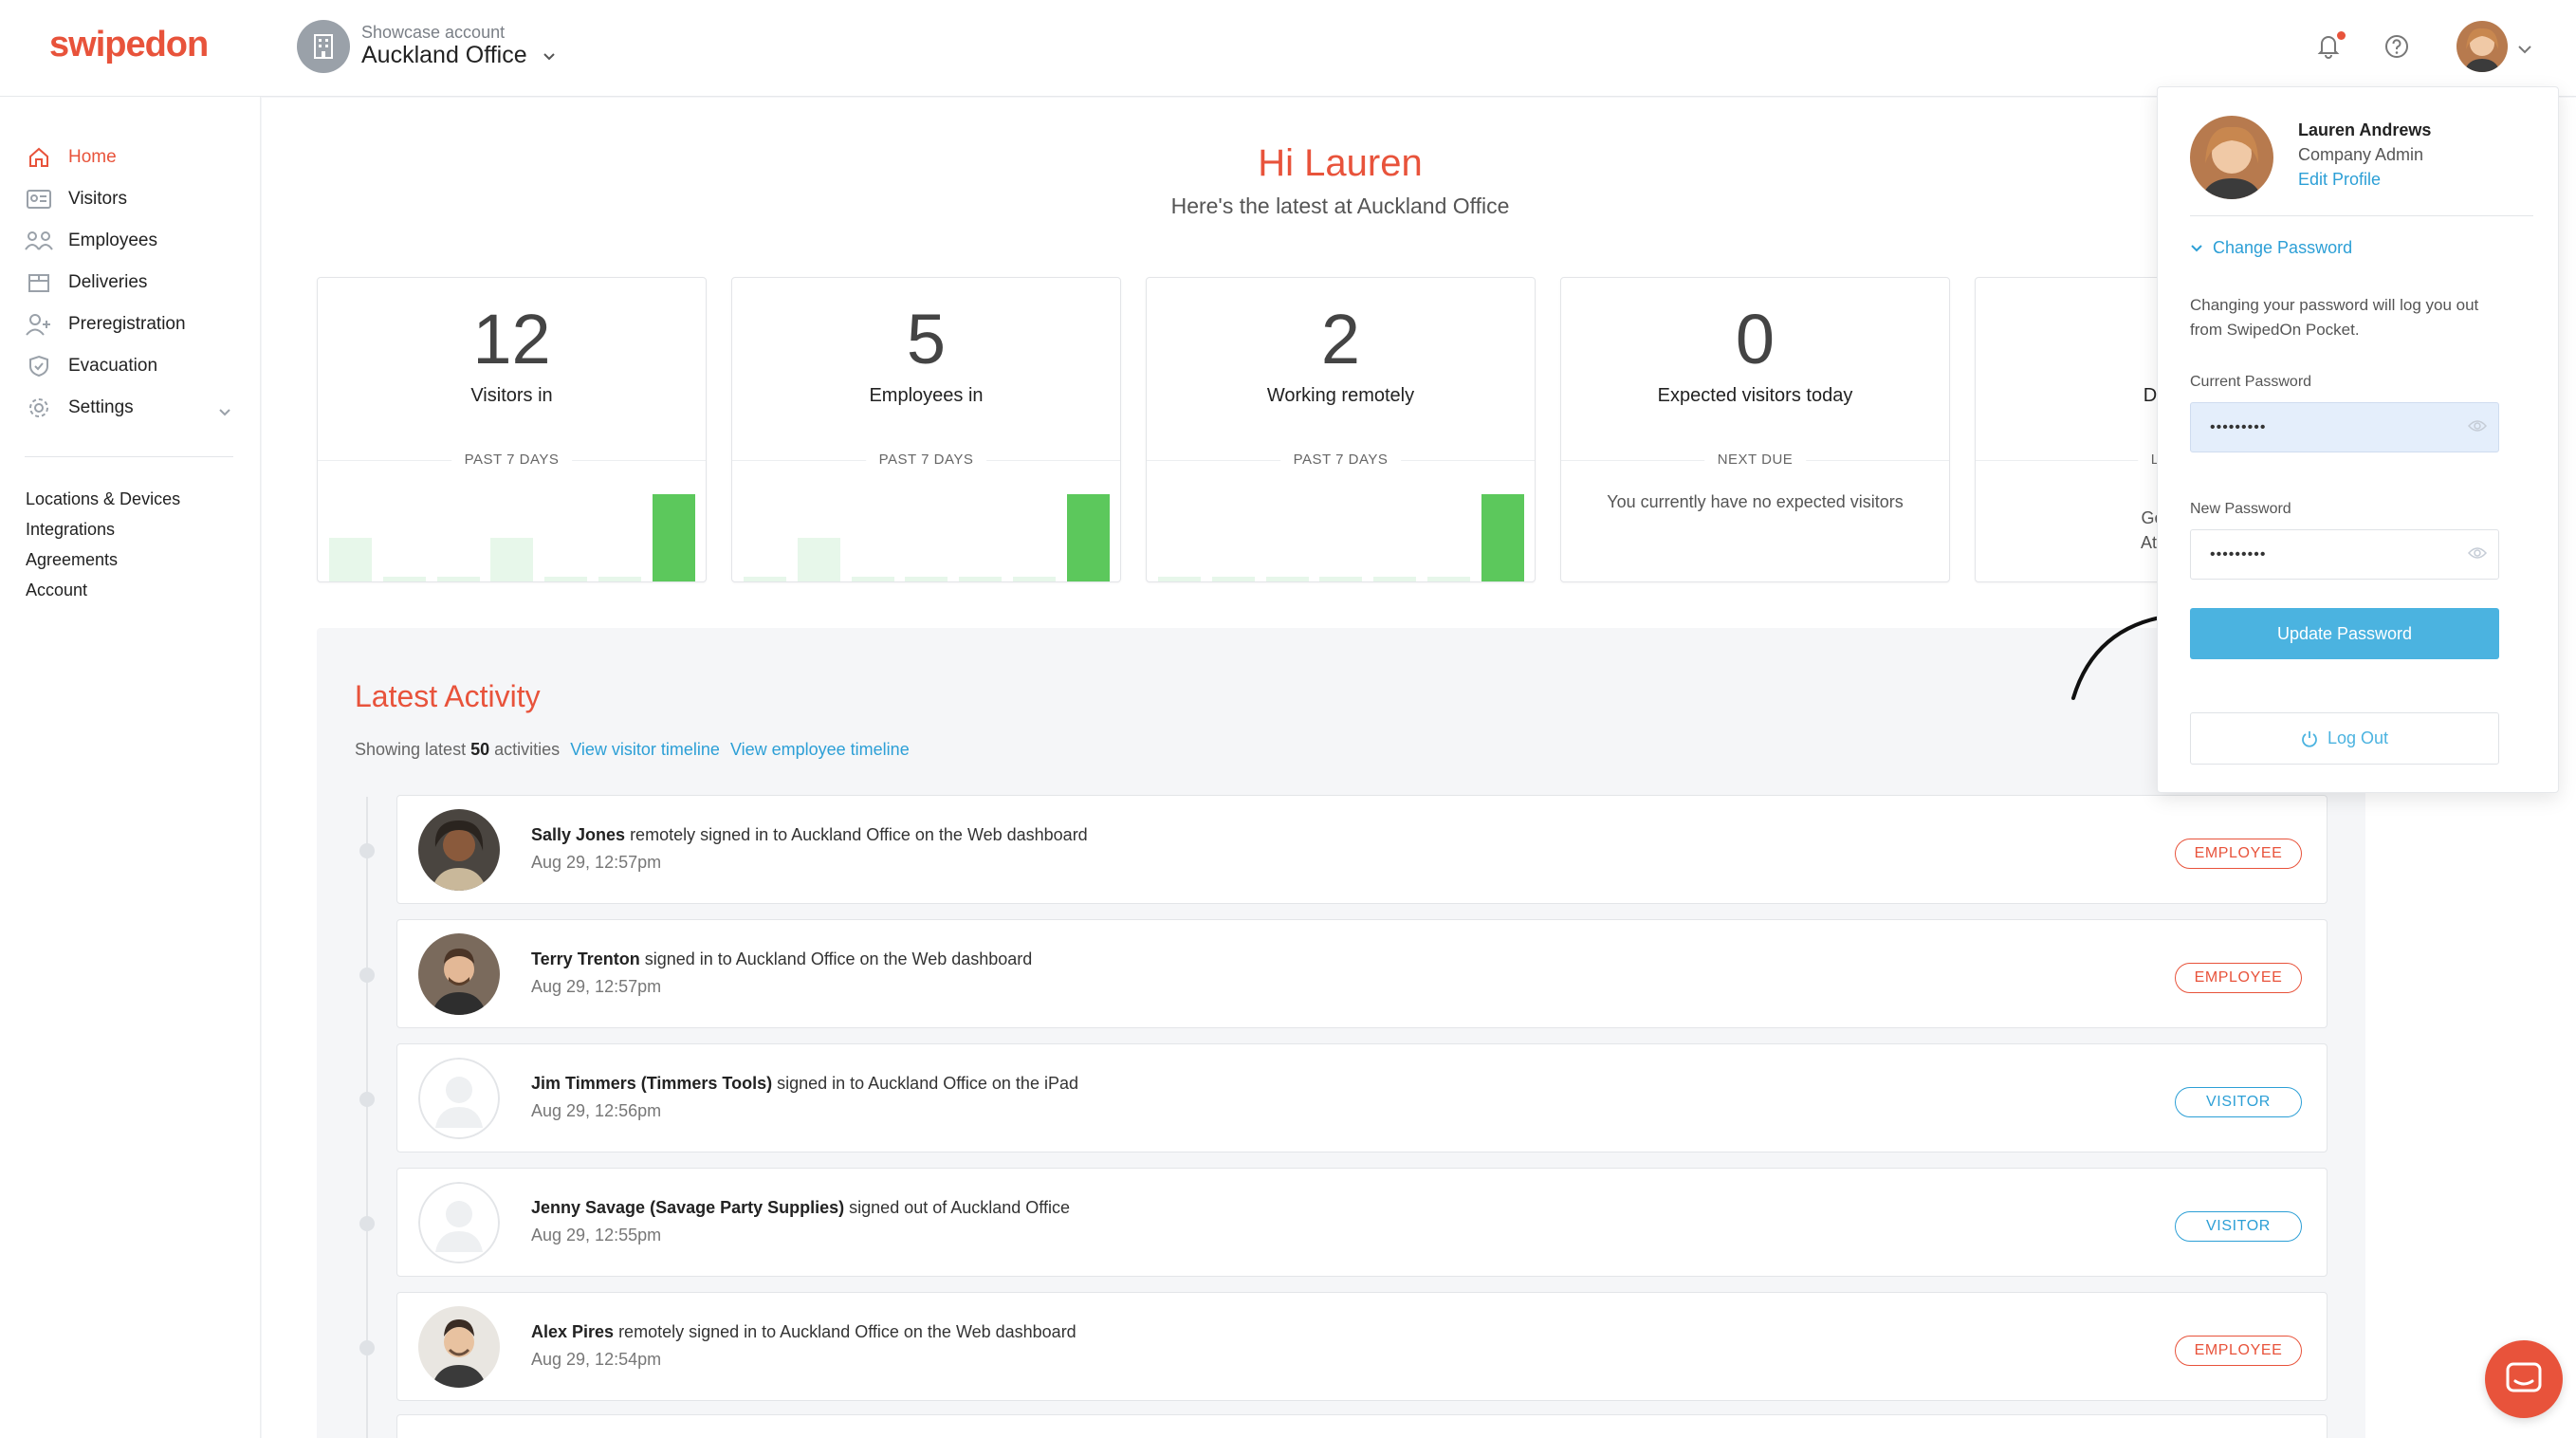 Image resolution: width=2576 pixels, height=1438 pixels. Describe the element at coordinates (2344, 555) in the screenshot. I see `new-password-field: •••••••••` at that location.